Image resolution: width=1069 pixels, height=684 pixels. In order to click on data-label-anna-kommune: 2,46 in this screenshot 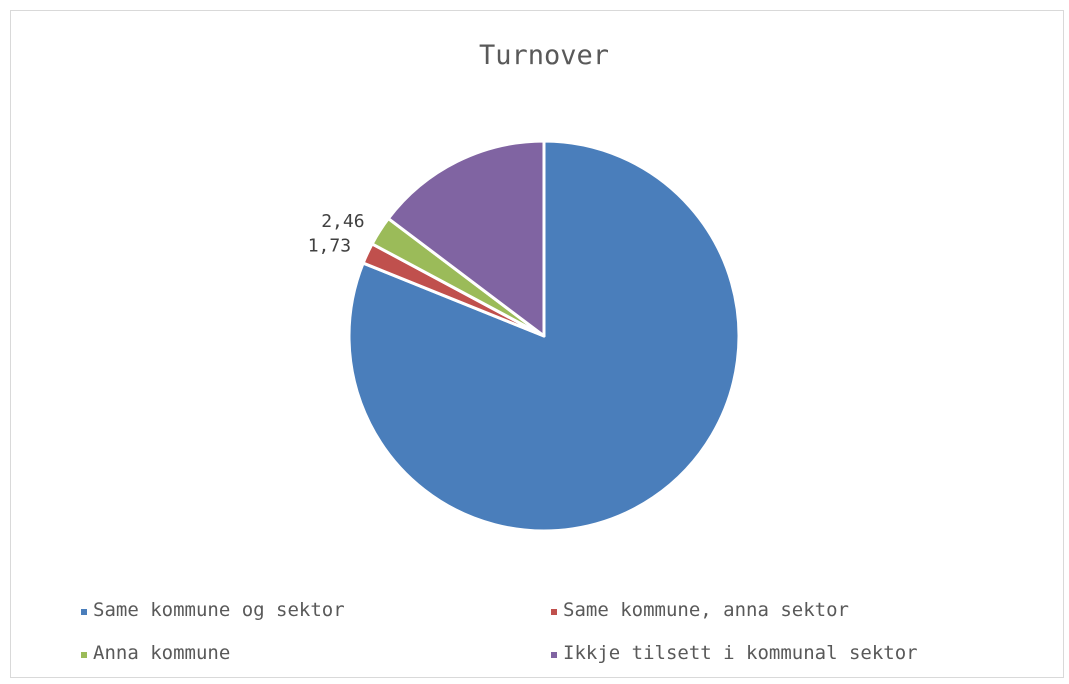, I will do `click(342, 221)`.